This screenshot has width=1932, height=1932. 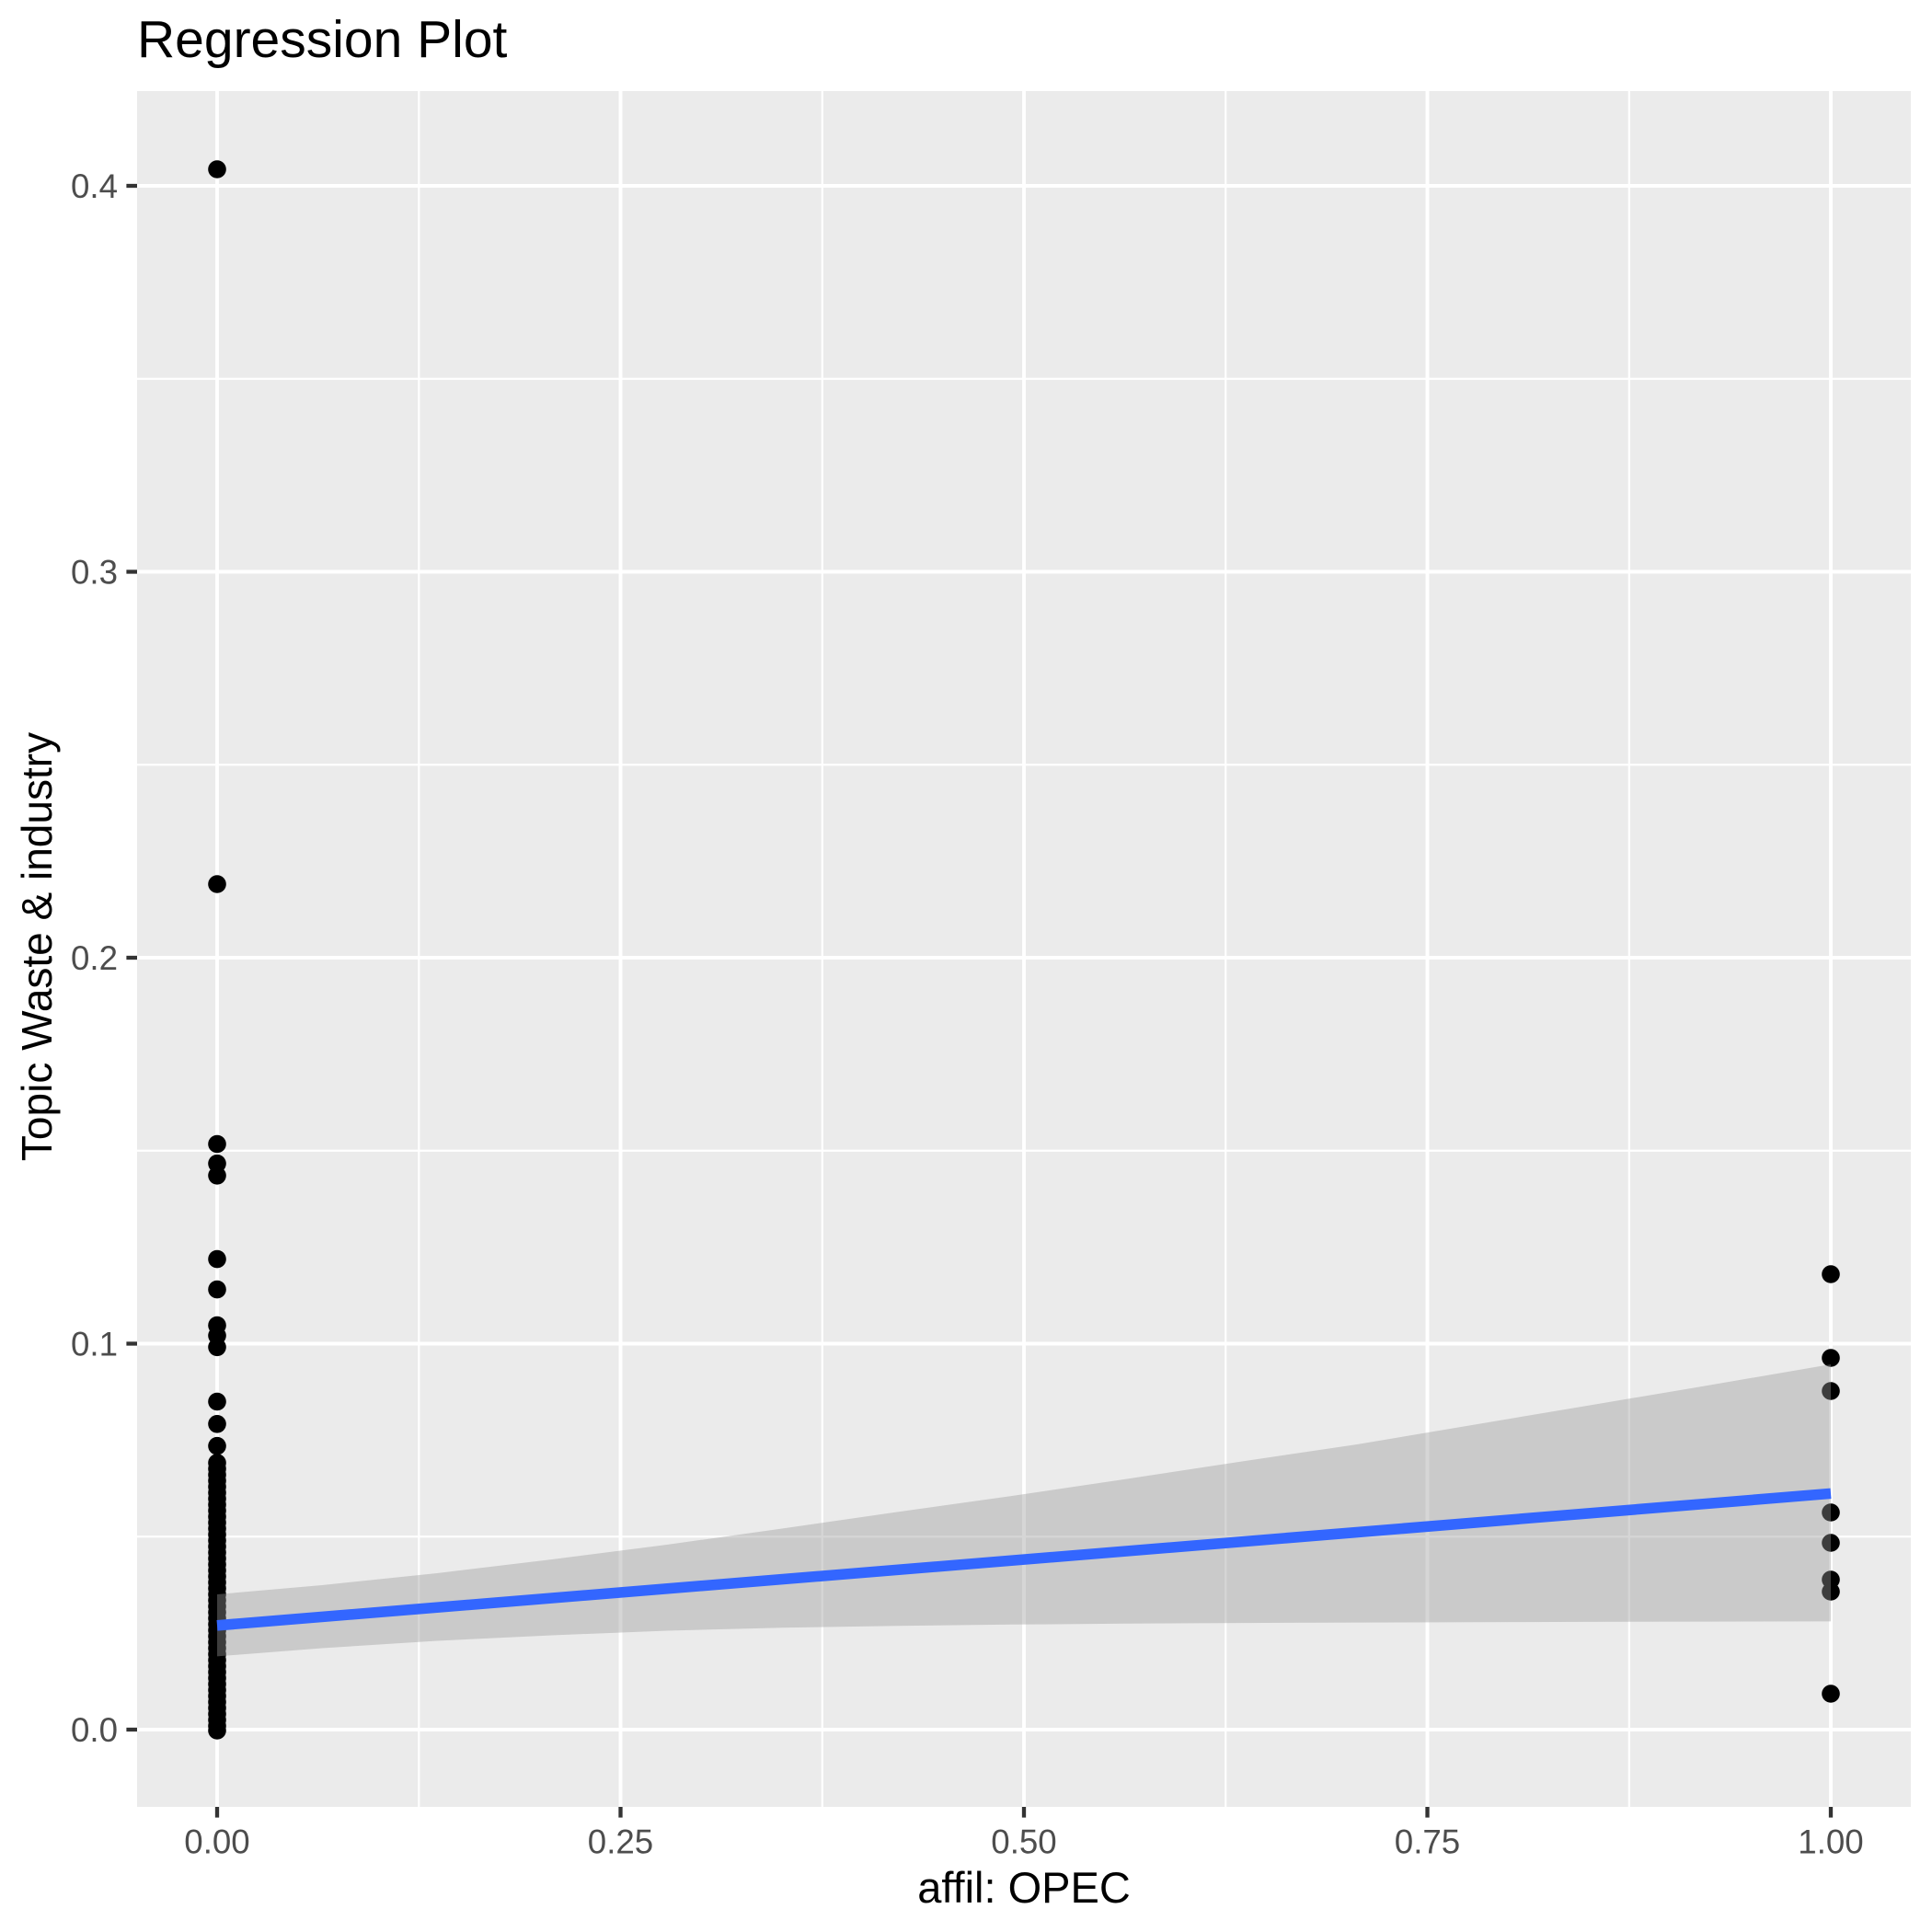 I want to click on svg-text: 0.3, so click(x=94, y=573).